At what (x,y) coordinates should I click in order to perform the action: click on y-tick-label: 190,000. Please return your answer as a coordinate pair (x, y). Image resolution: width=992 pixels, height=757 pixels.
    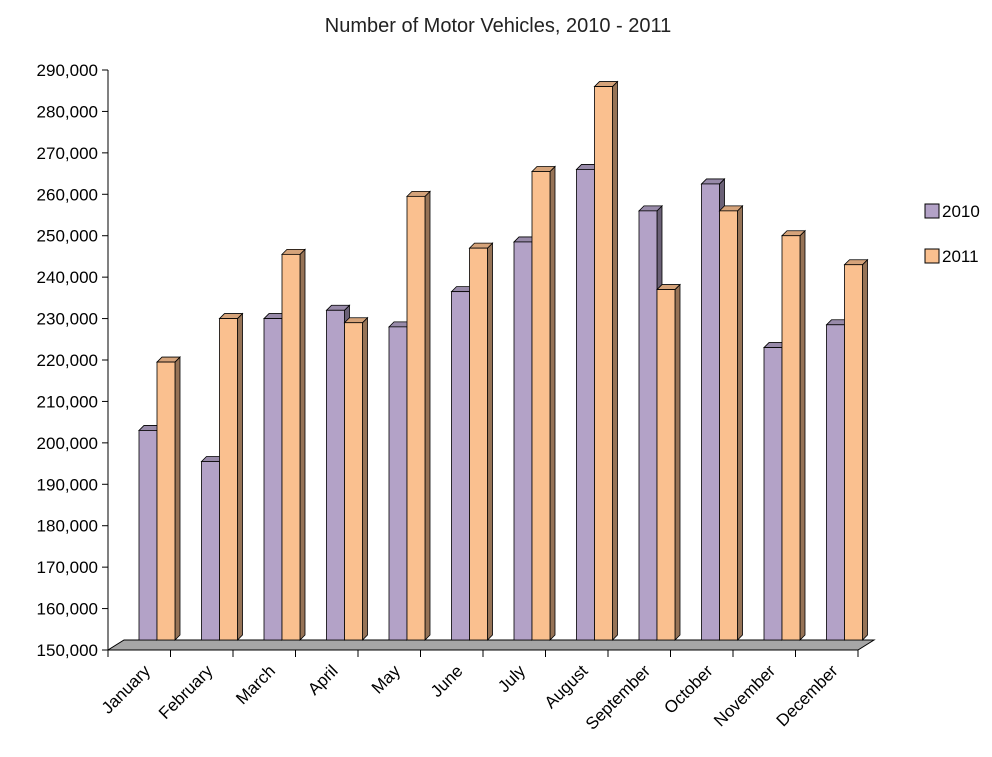
    Looking at the image, I should click on (67, 484).